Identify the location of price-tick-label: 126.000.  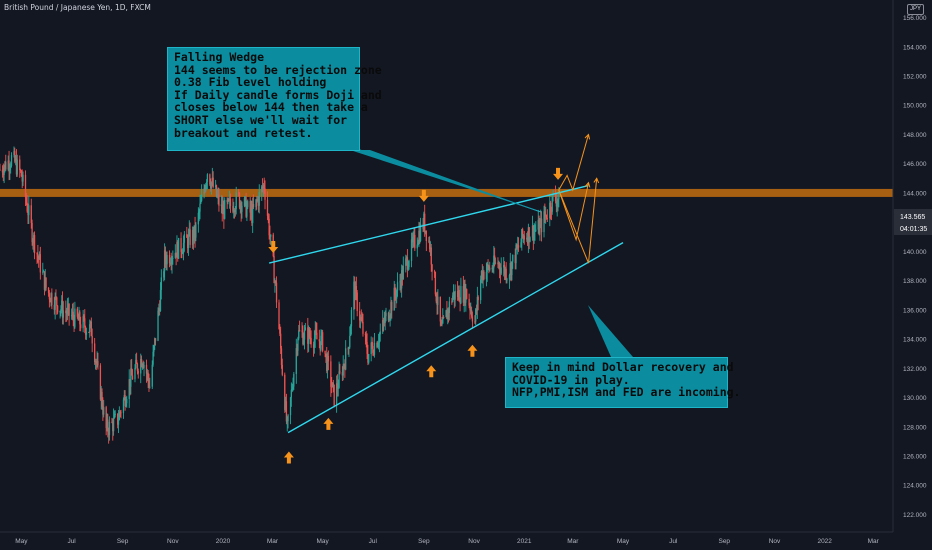
(915, 457).